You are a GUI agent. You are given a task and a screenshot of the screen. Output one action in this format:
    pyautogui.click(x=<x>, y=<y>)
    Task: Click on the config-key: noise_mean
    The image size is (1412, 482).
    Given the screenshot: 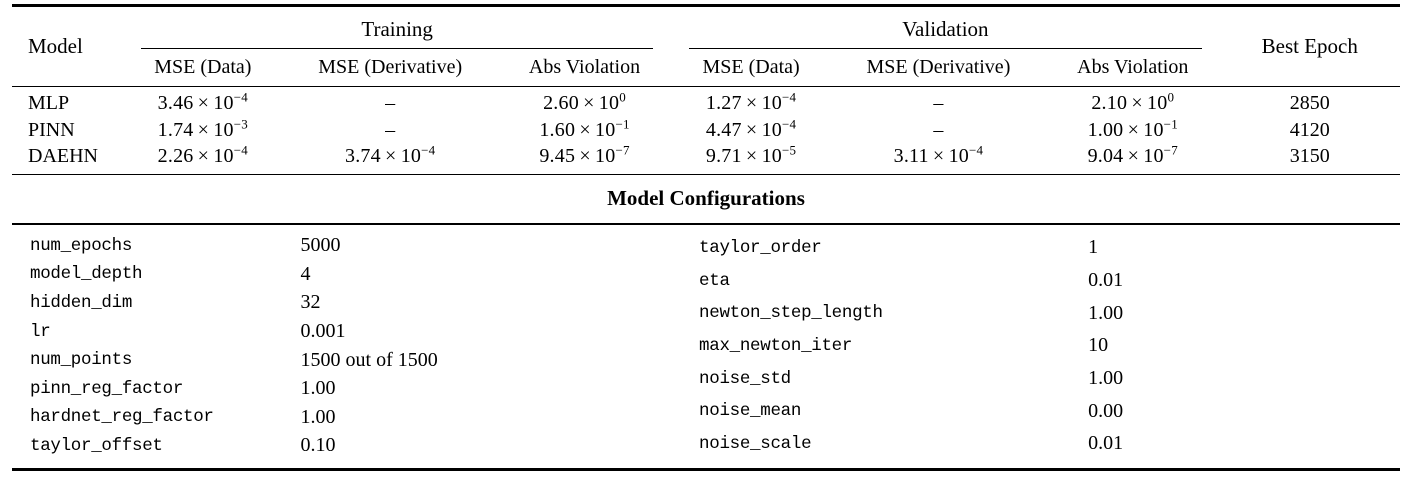 What is the action you would take?
    pyautogui.click(x=750, y=411)
    